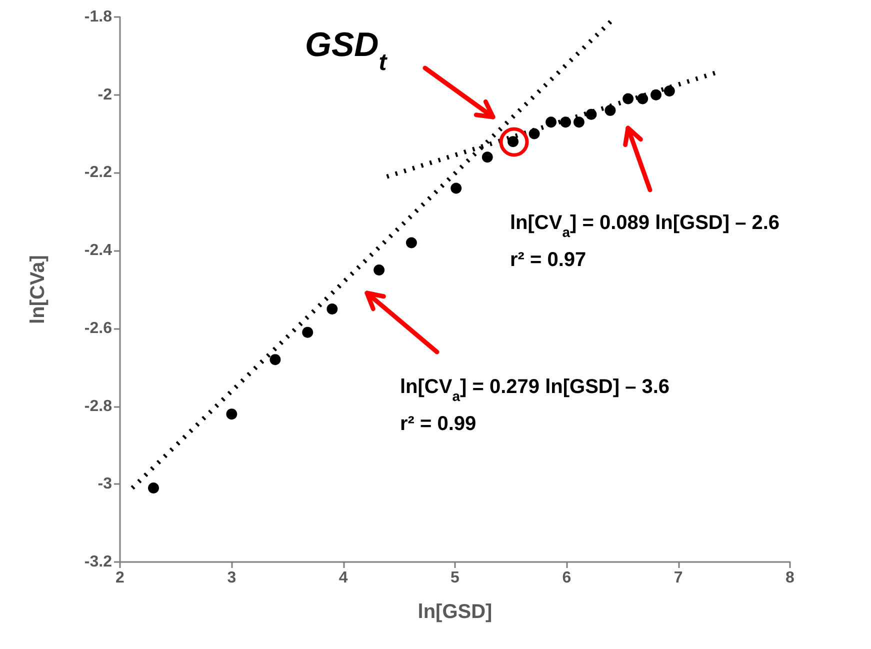  I want to click on annotation: ln[CV$_{a}$] = 0.279 ln[GSD] – 3.6 r² = 0.99, so click(535, 405).